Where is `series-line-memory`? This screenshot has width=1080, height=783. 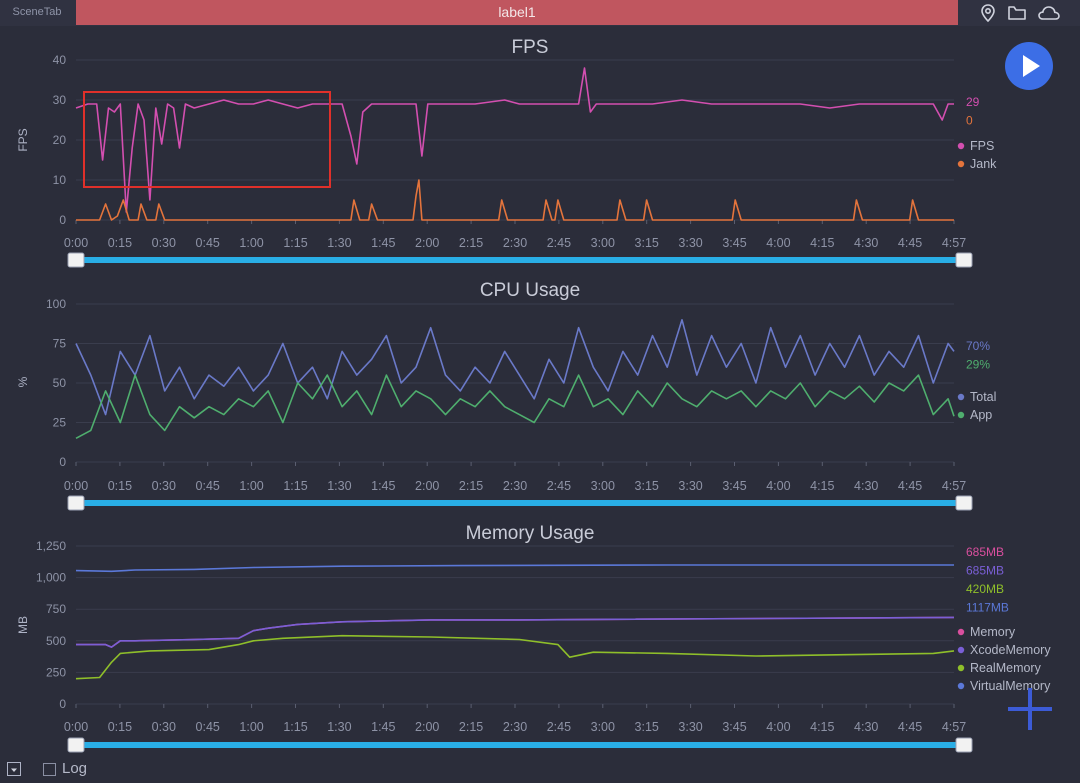
series-line-memory is located at coordinates (515, 632).